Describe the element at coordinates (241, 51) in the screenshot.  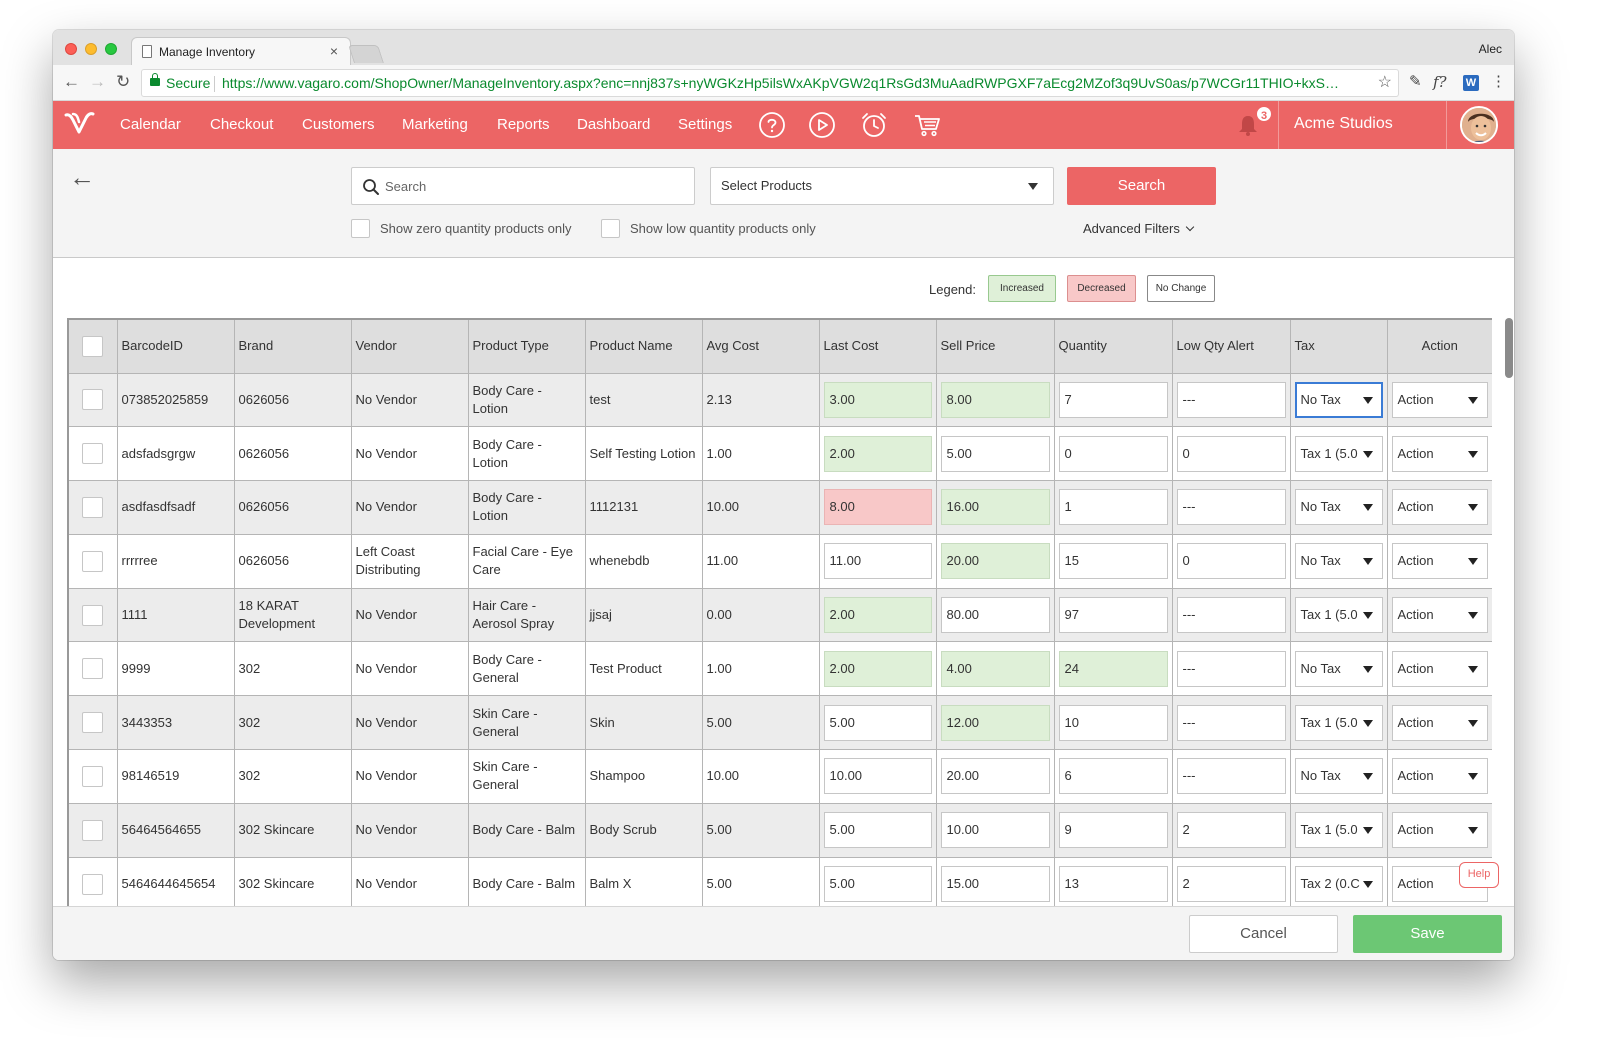
I see `browser-tab: Manage Inventory ×` at that location.